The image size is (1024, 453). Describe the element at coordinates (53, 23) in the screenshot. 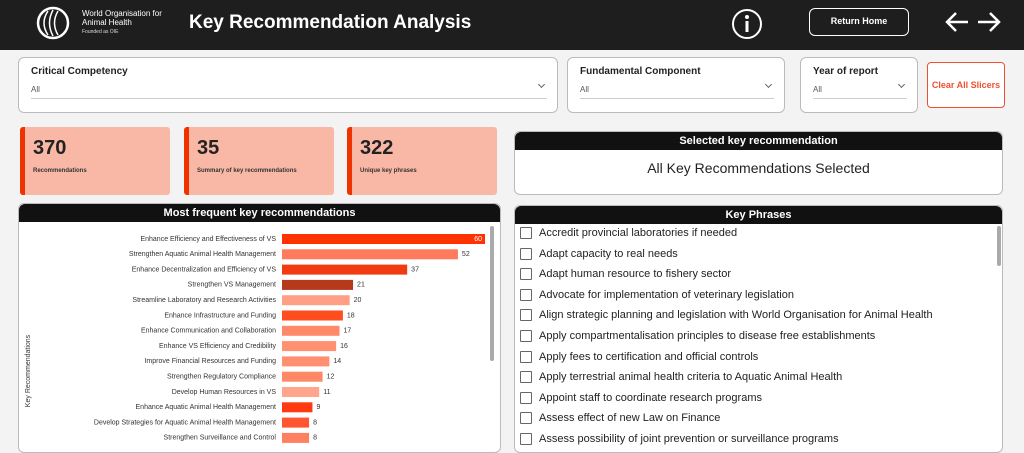

I see `logo` at that location.